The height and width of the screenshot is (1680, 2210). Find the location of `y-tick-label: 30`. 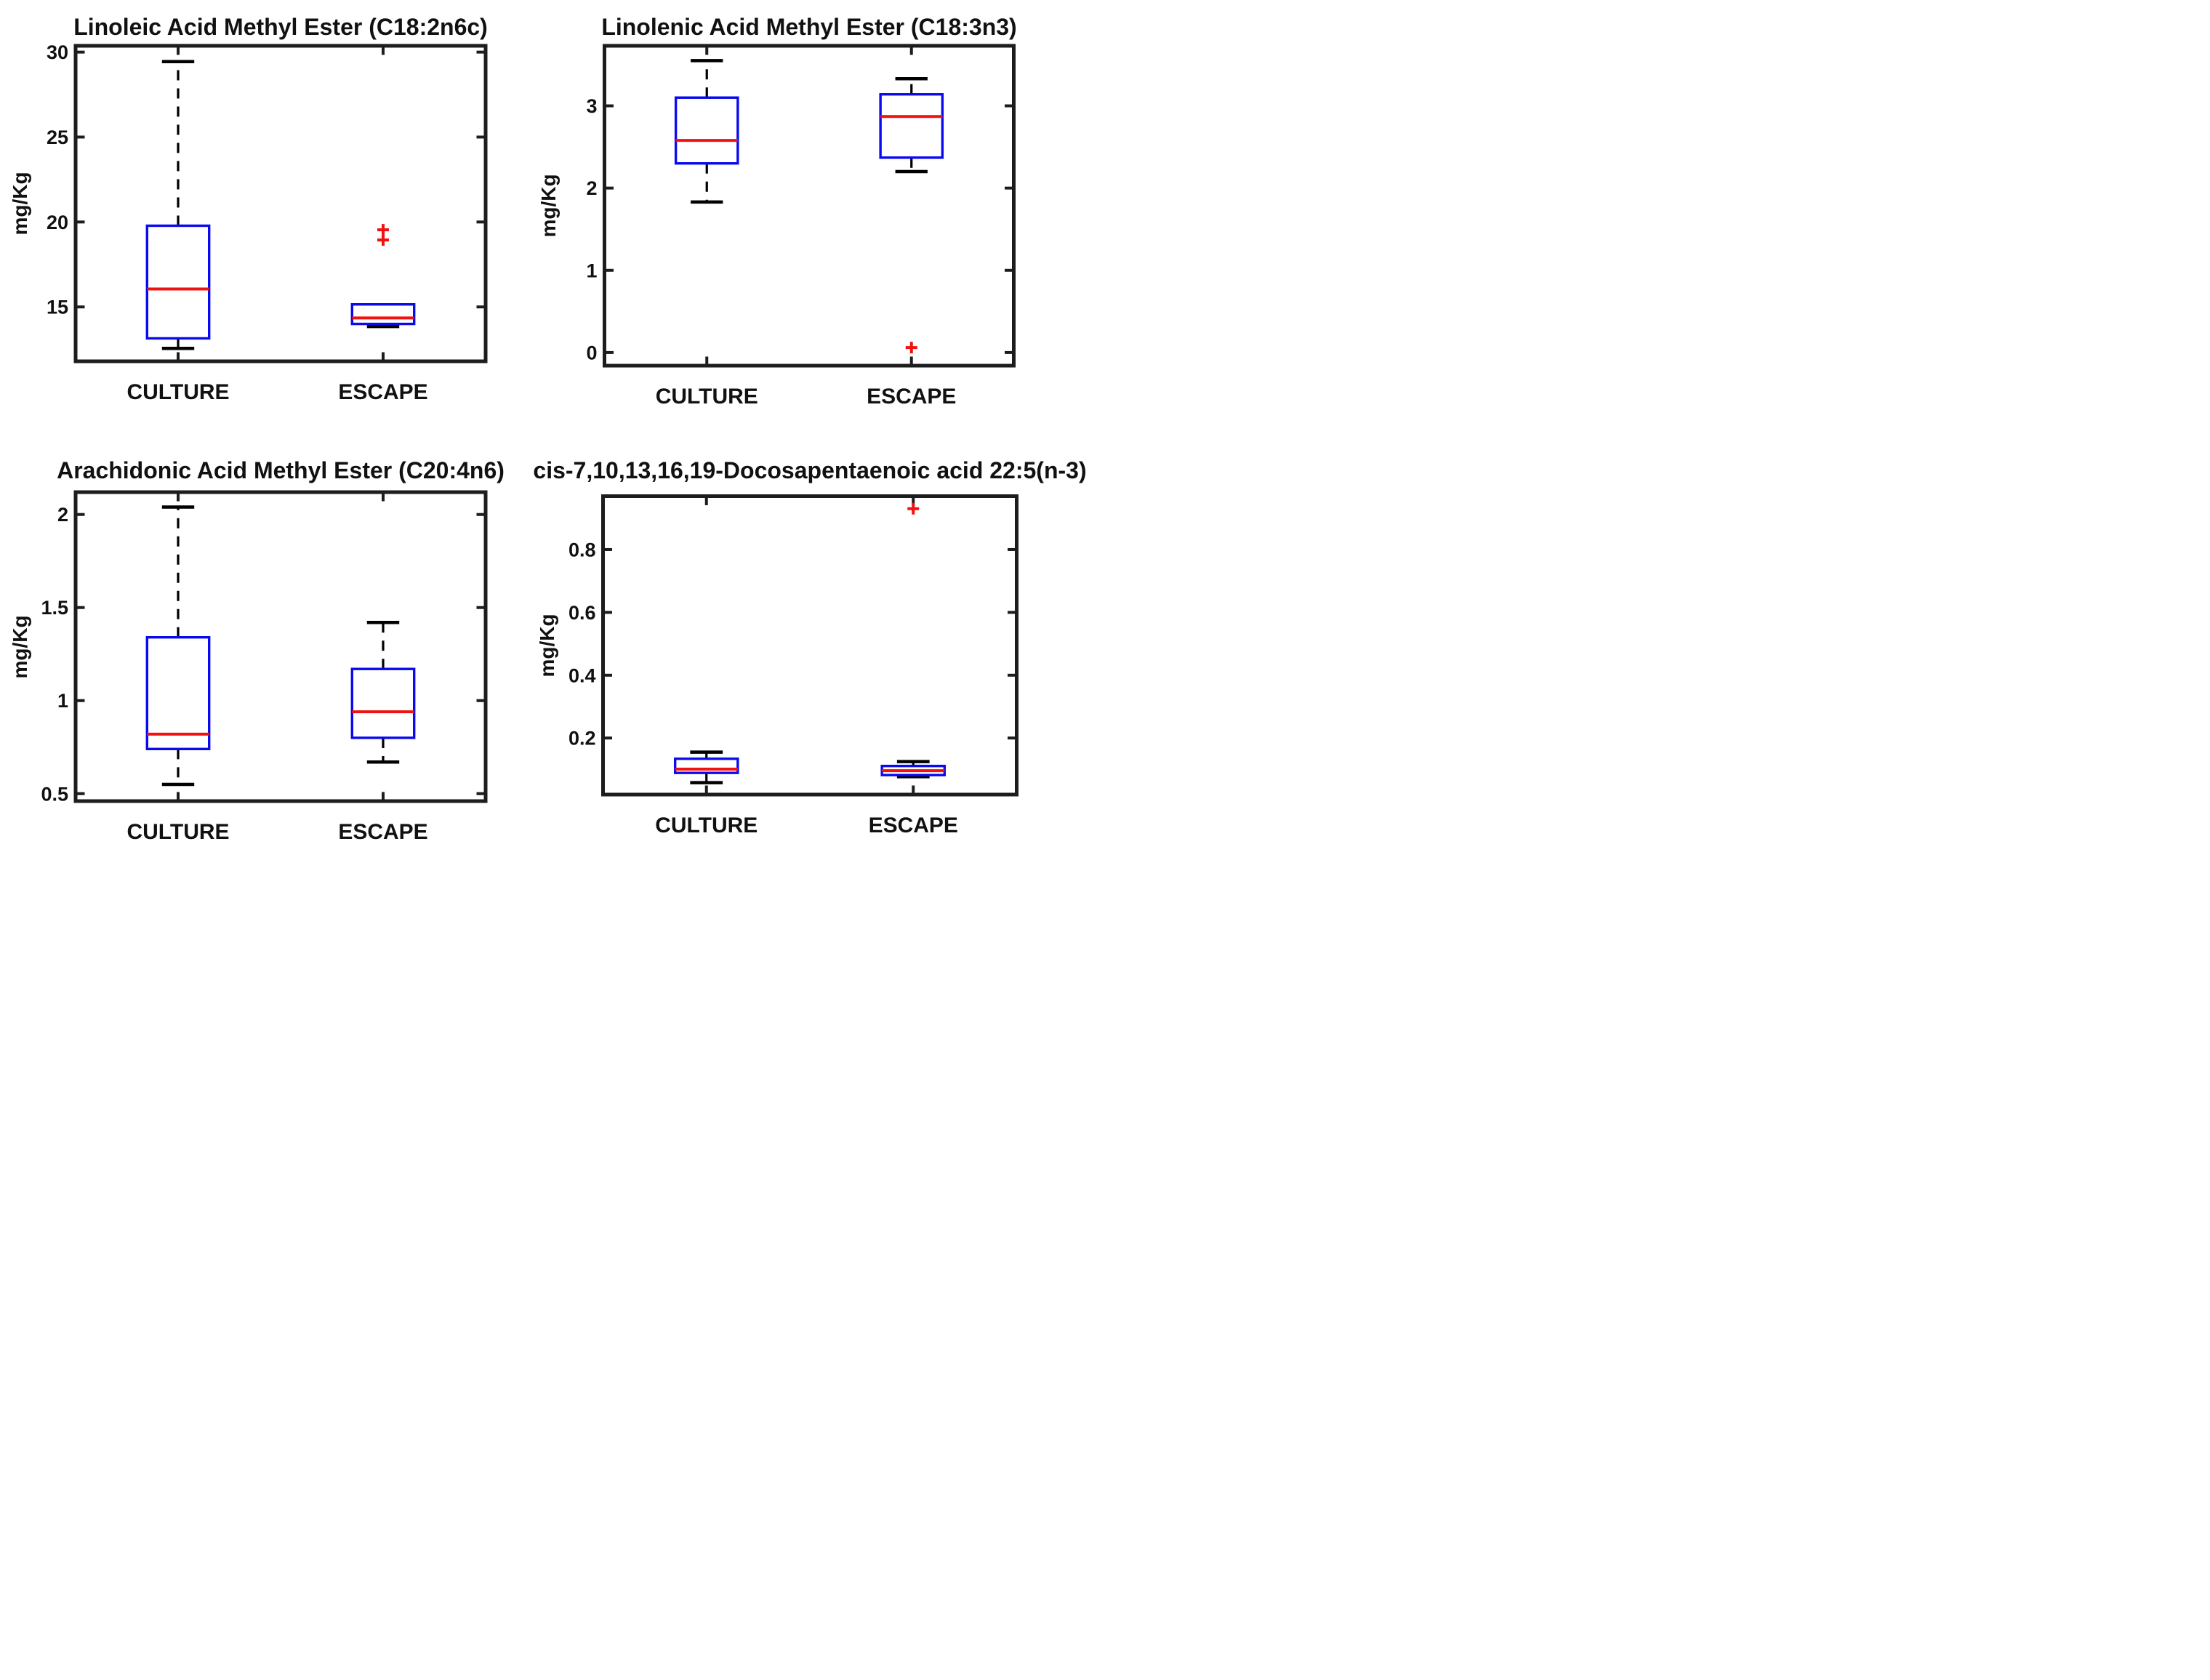

y-tick-label: 30 is located at coordinates (57, 52).